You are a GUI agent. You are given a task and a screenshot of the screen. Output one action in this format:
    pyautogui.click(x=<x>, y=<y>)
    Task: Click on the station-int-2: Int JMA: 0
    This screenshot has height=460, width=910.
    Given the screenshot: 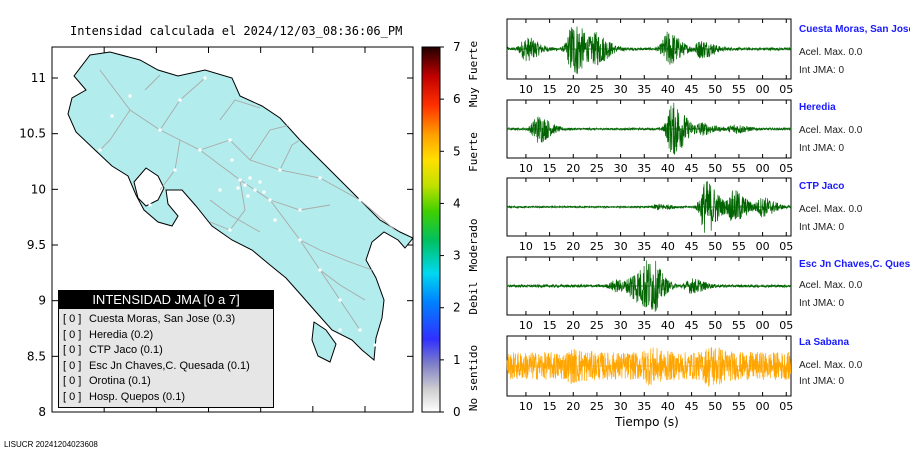 What is the action you would take?
    pyautogui.click(x=822, y=227)
    